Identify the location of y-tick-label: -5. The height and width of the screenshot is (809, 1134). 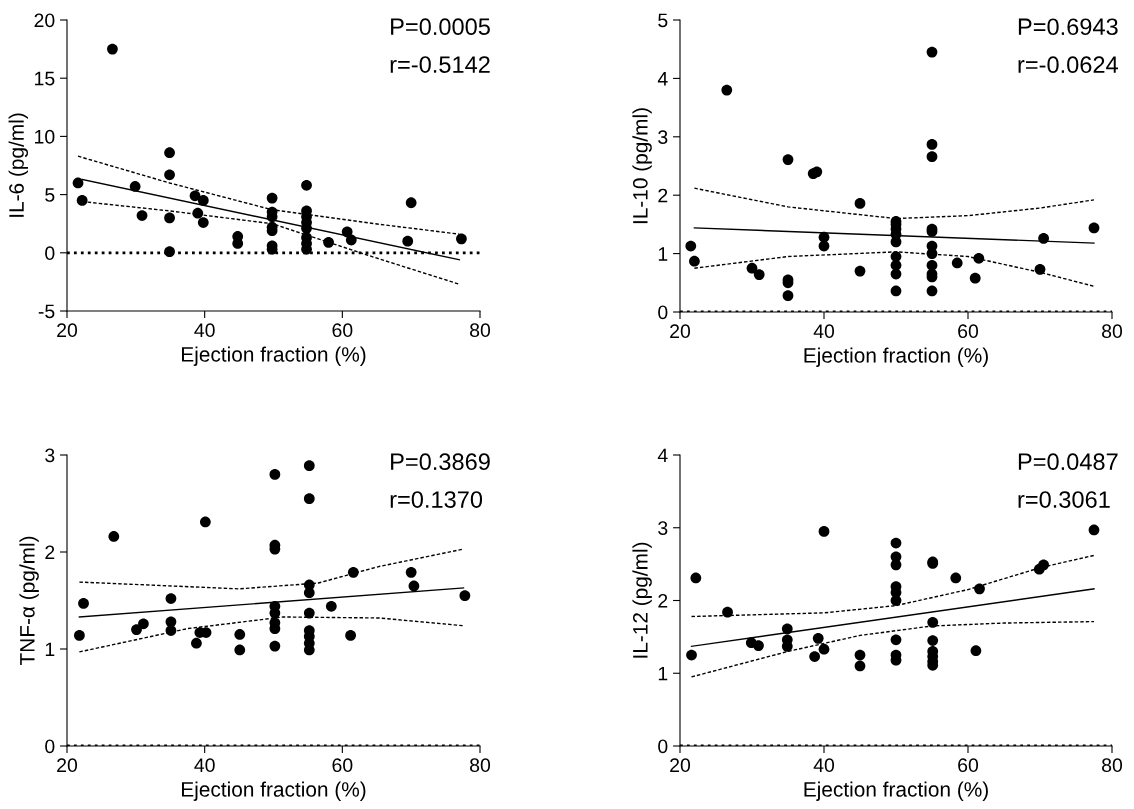
(46, 311).